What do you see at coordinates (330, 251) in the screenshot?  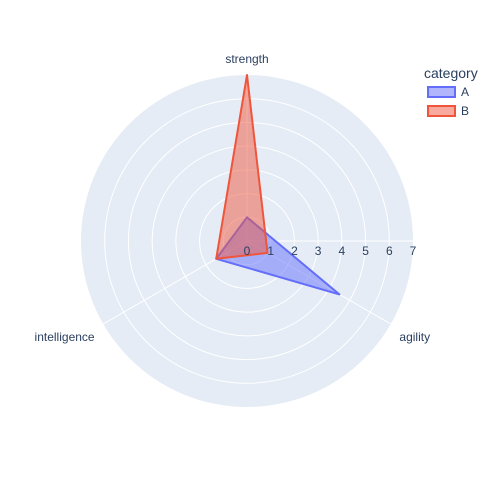 I see `radial-tick-labels: 0 1 2 3 4 5 6 7` at bounding box center [330, 251].